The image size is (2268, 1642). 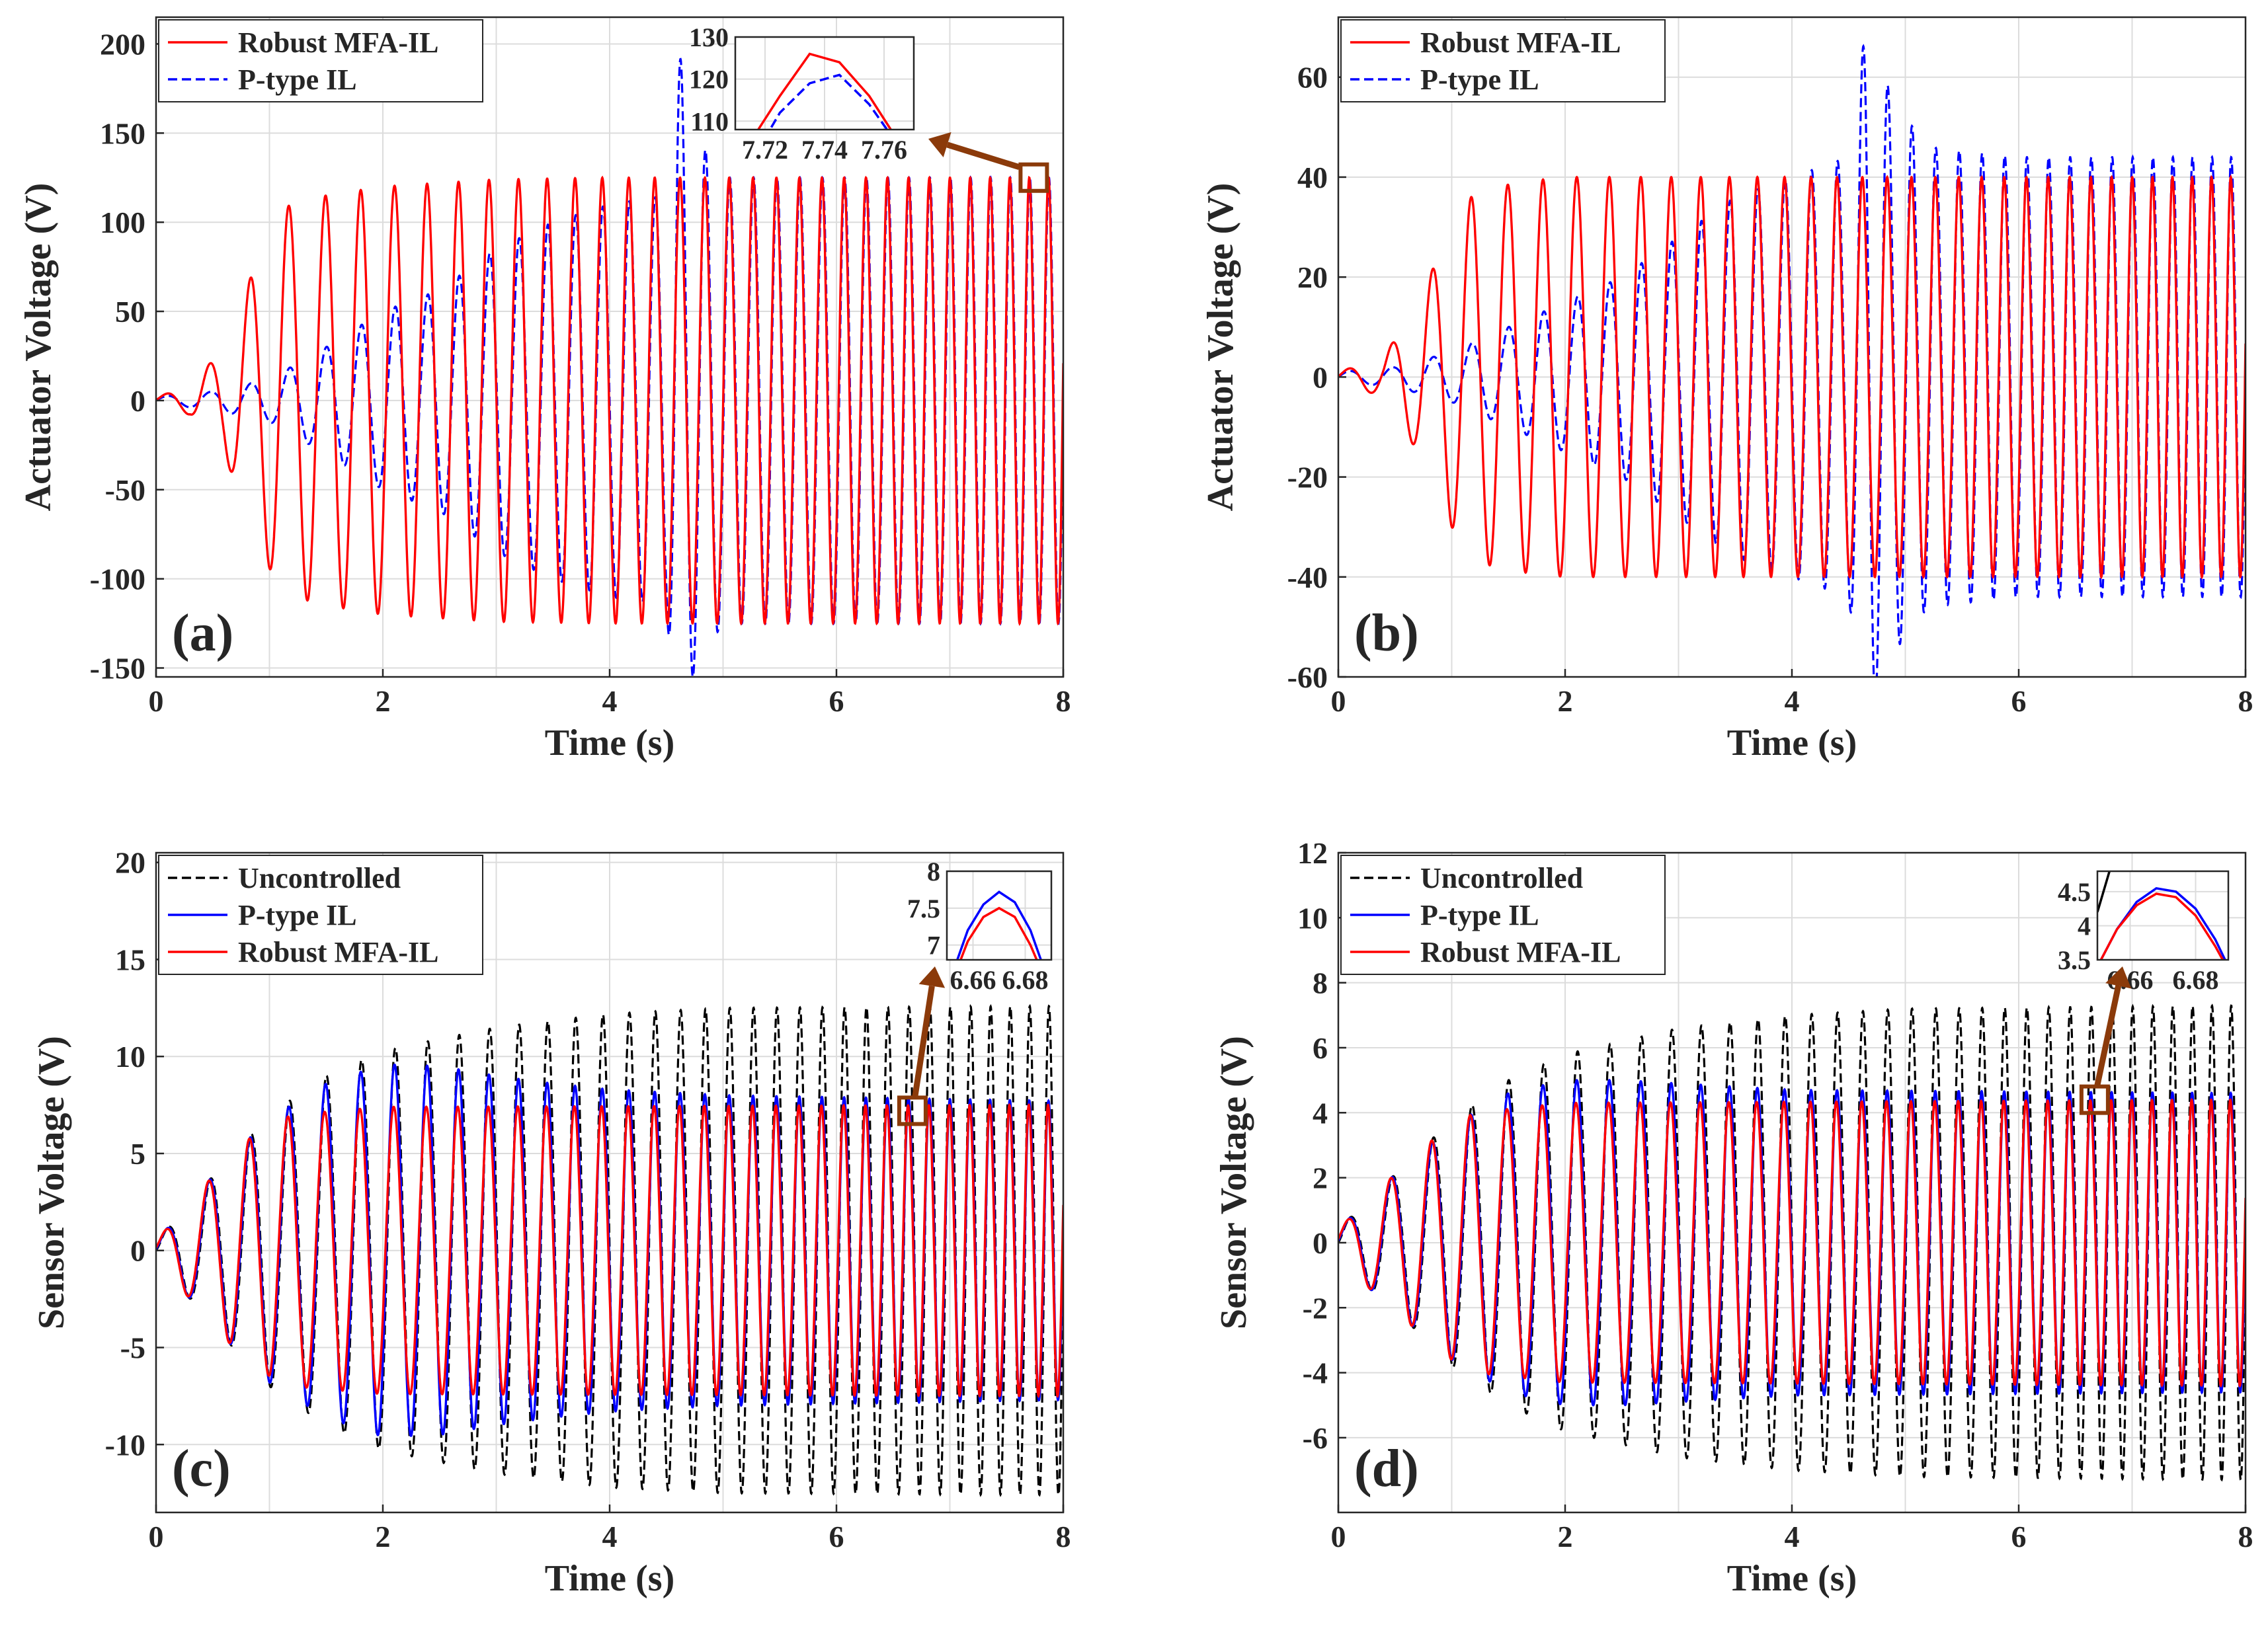 What do you see at coordinates (973, 980) in the screenshot?
I see `inset-x-tick-label: 6.66` at bounding box center [973, 980].